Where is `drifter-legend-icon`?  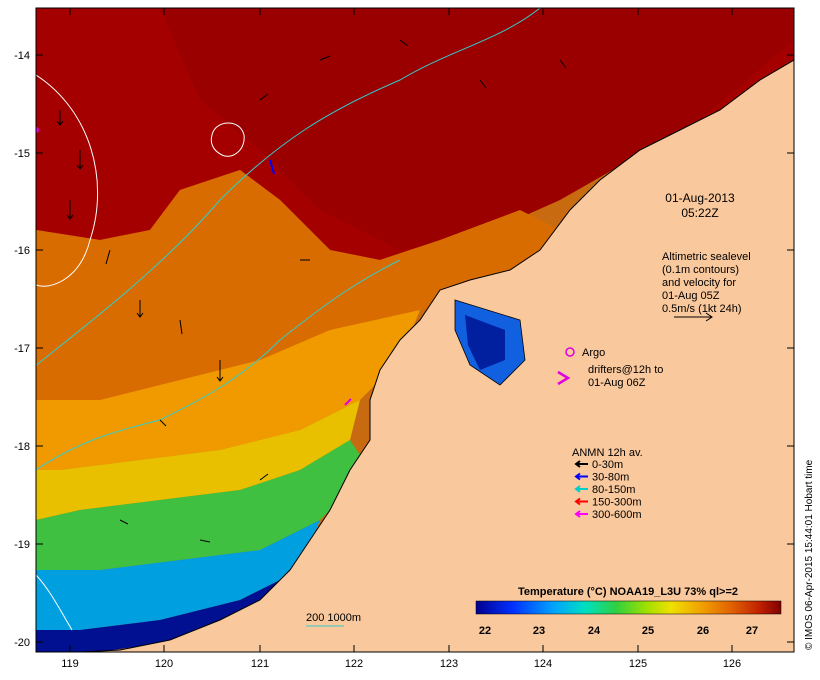
drifter-legend-icon is located at coordinates (564, 378).